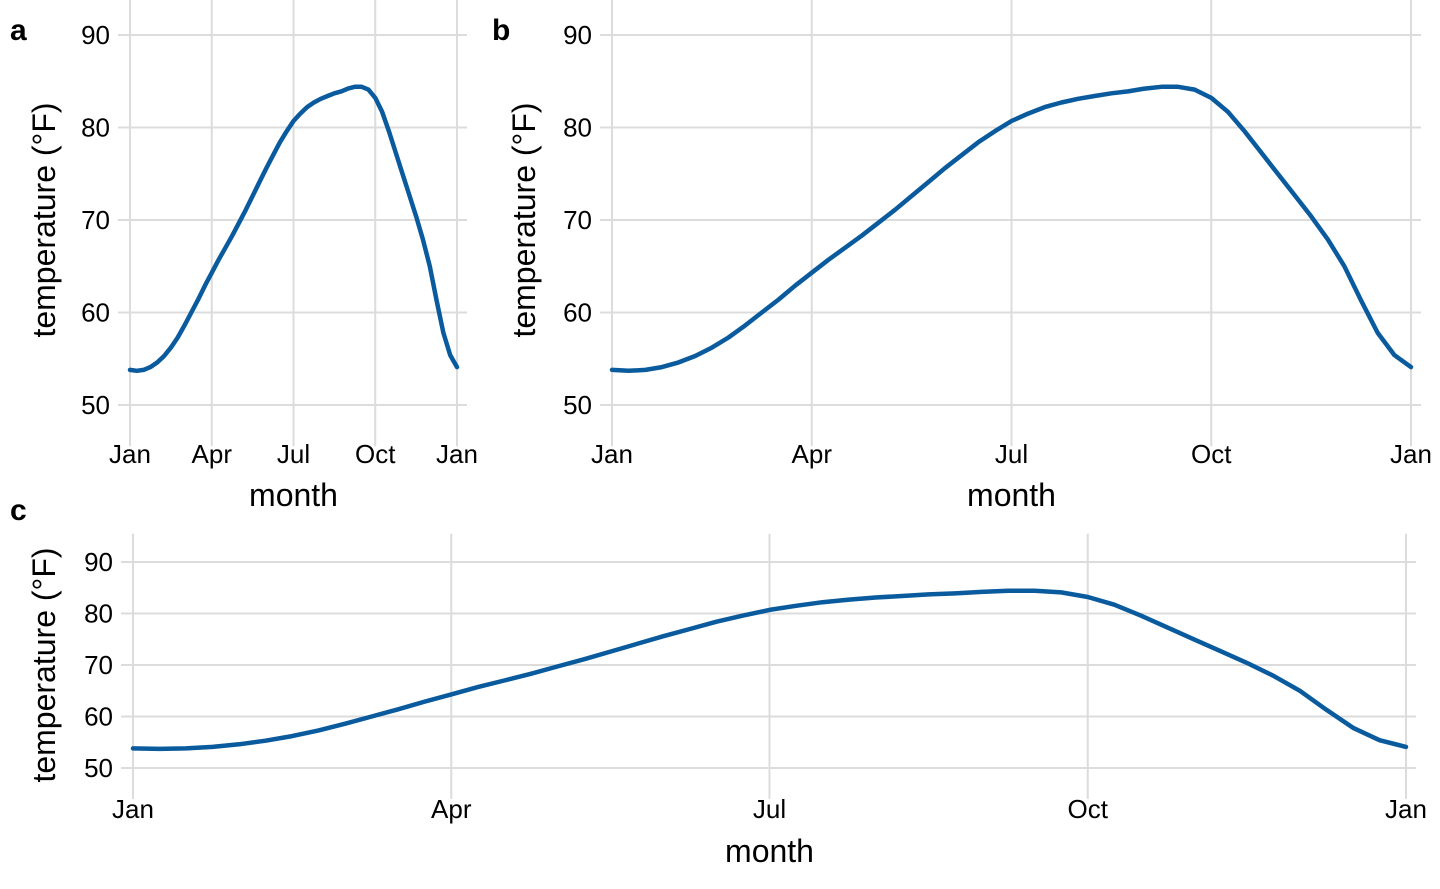 The width and height of the screenshot is (1440, 889). What do you see at coordinates (18, 30) in the screenshot?
I see `panel-letter: a` at bounding box center [18, 30].